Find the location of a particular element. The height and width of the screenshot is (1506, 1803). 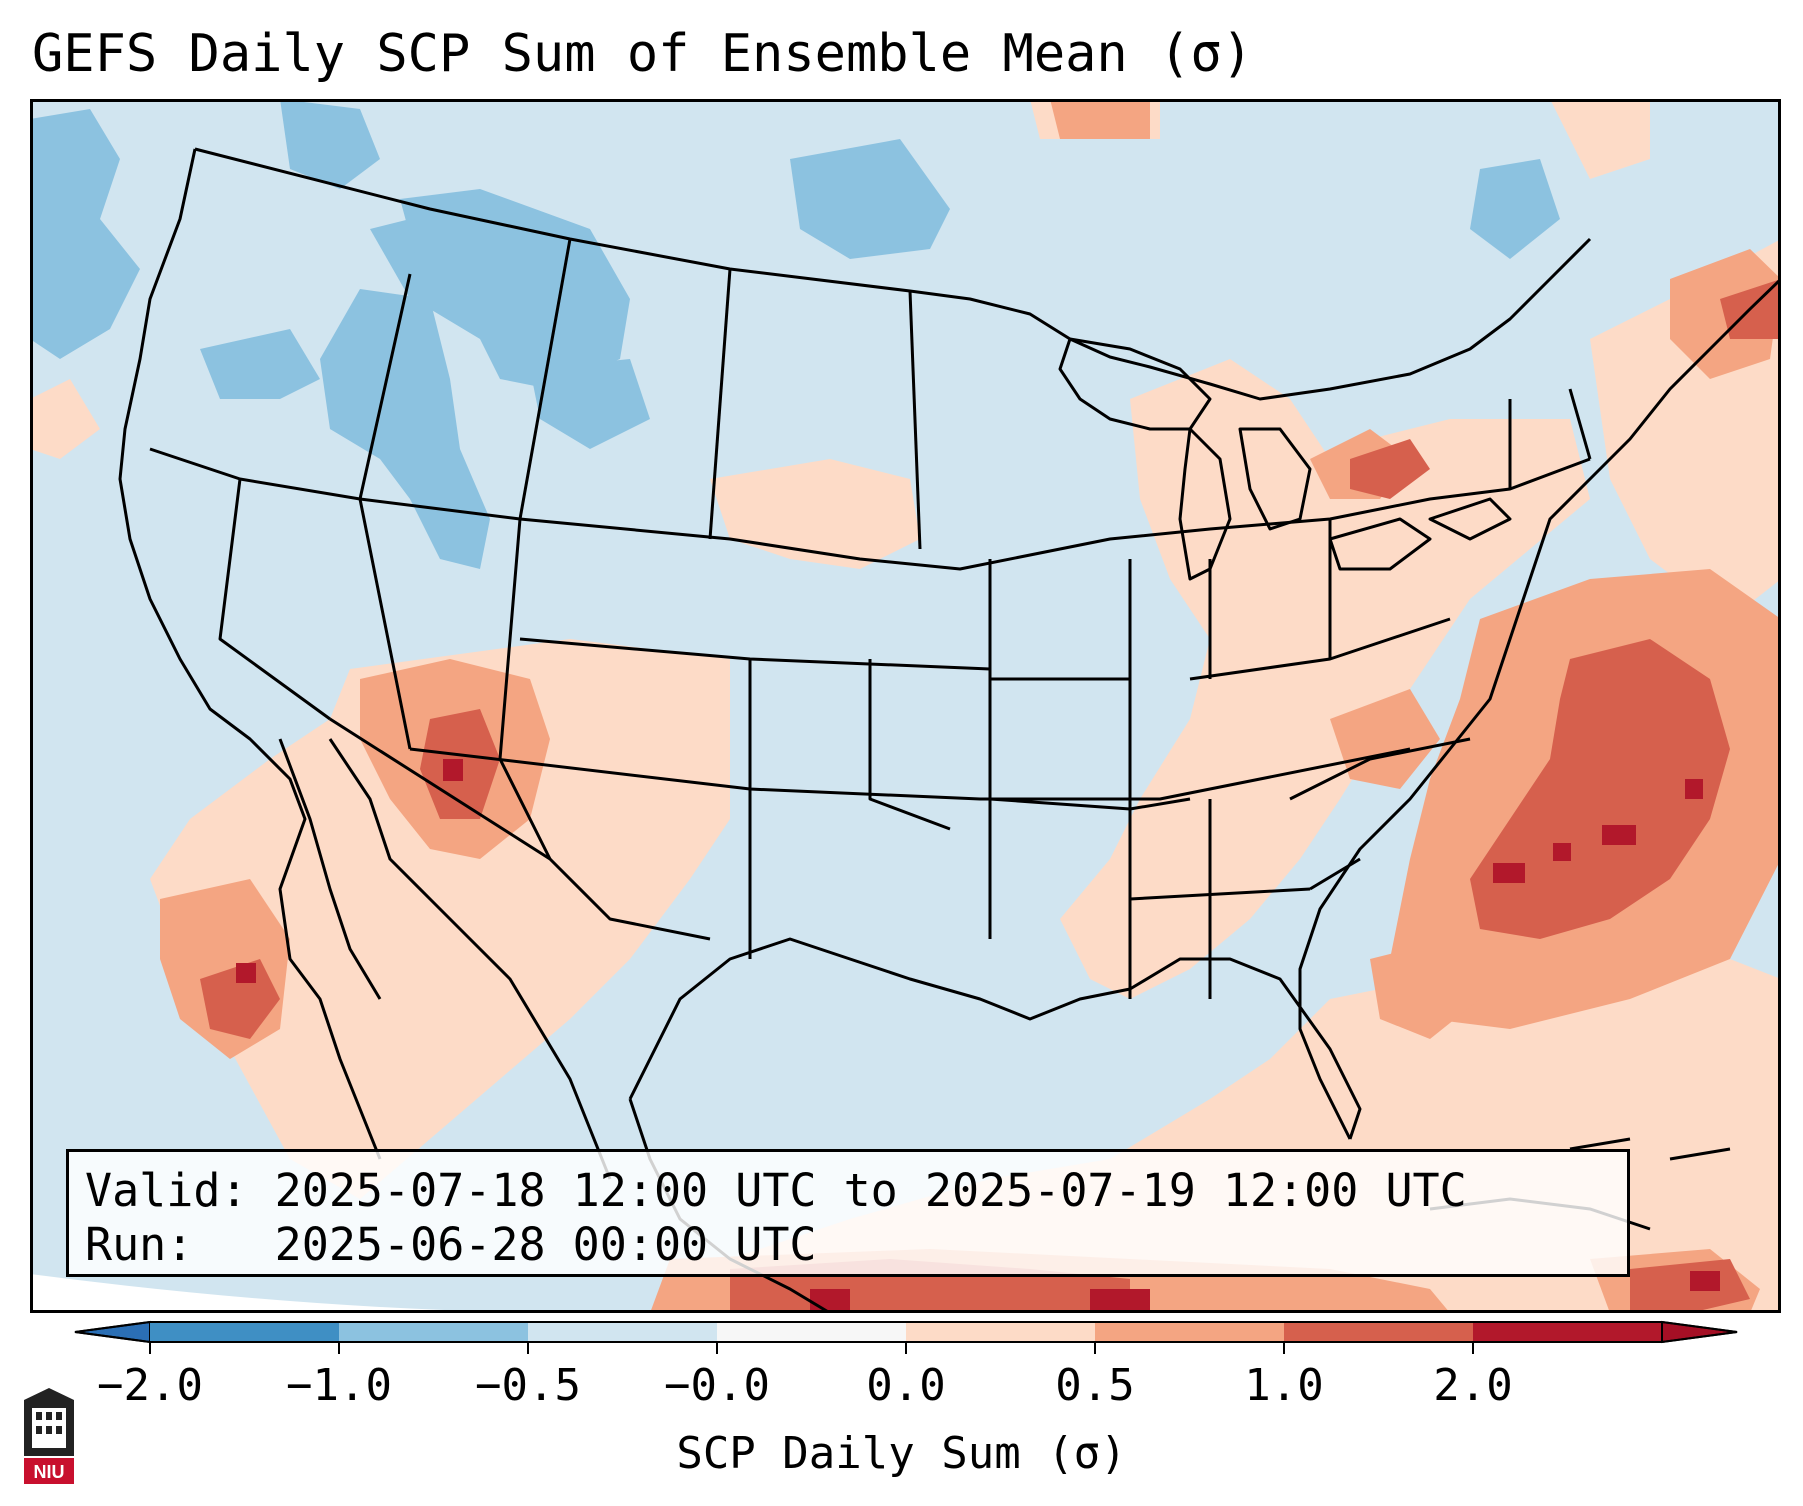

niu-logo: NIU is located at coordinates (49, 1436).